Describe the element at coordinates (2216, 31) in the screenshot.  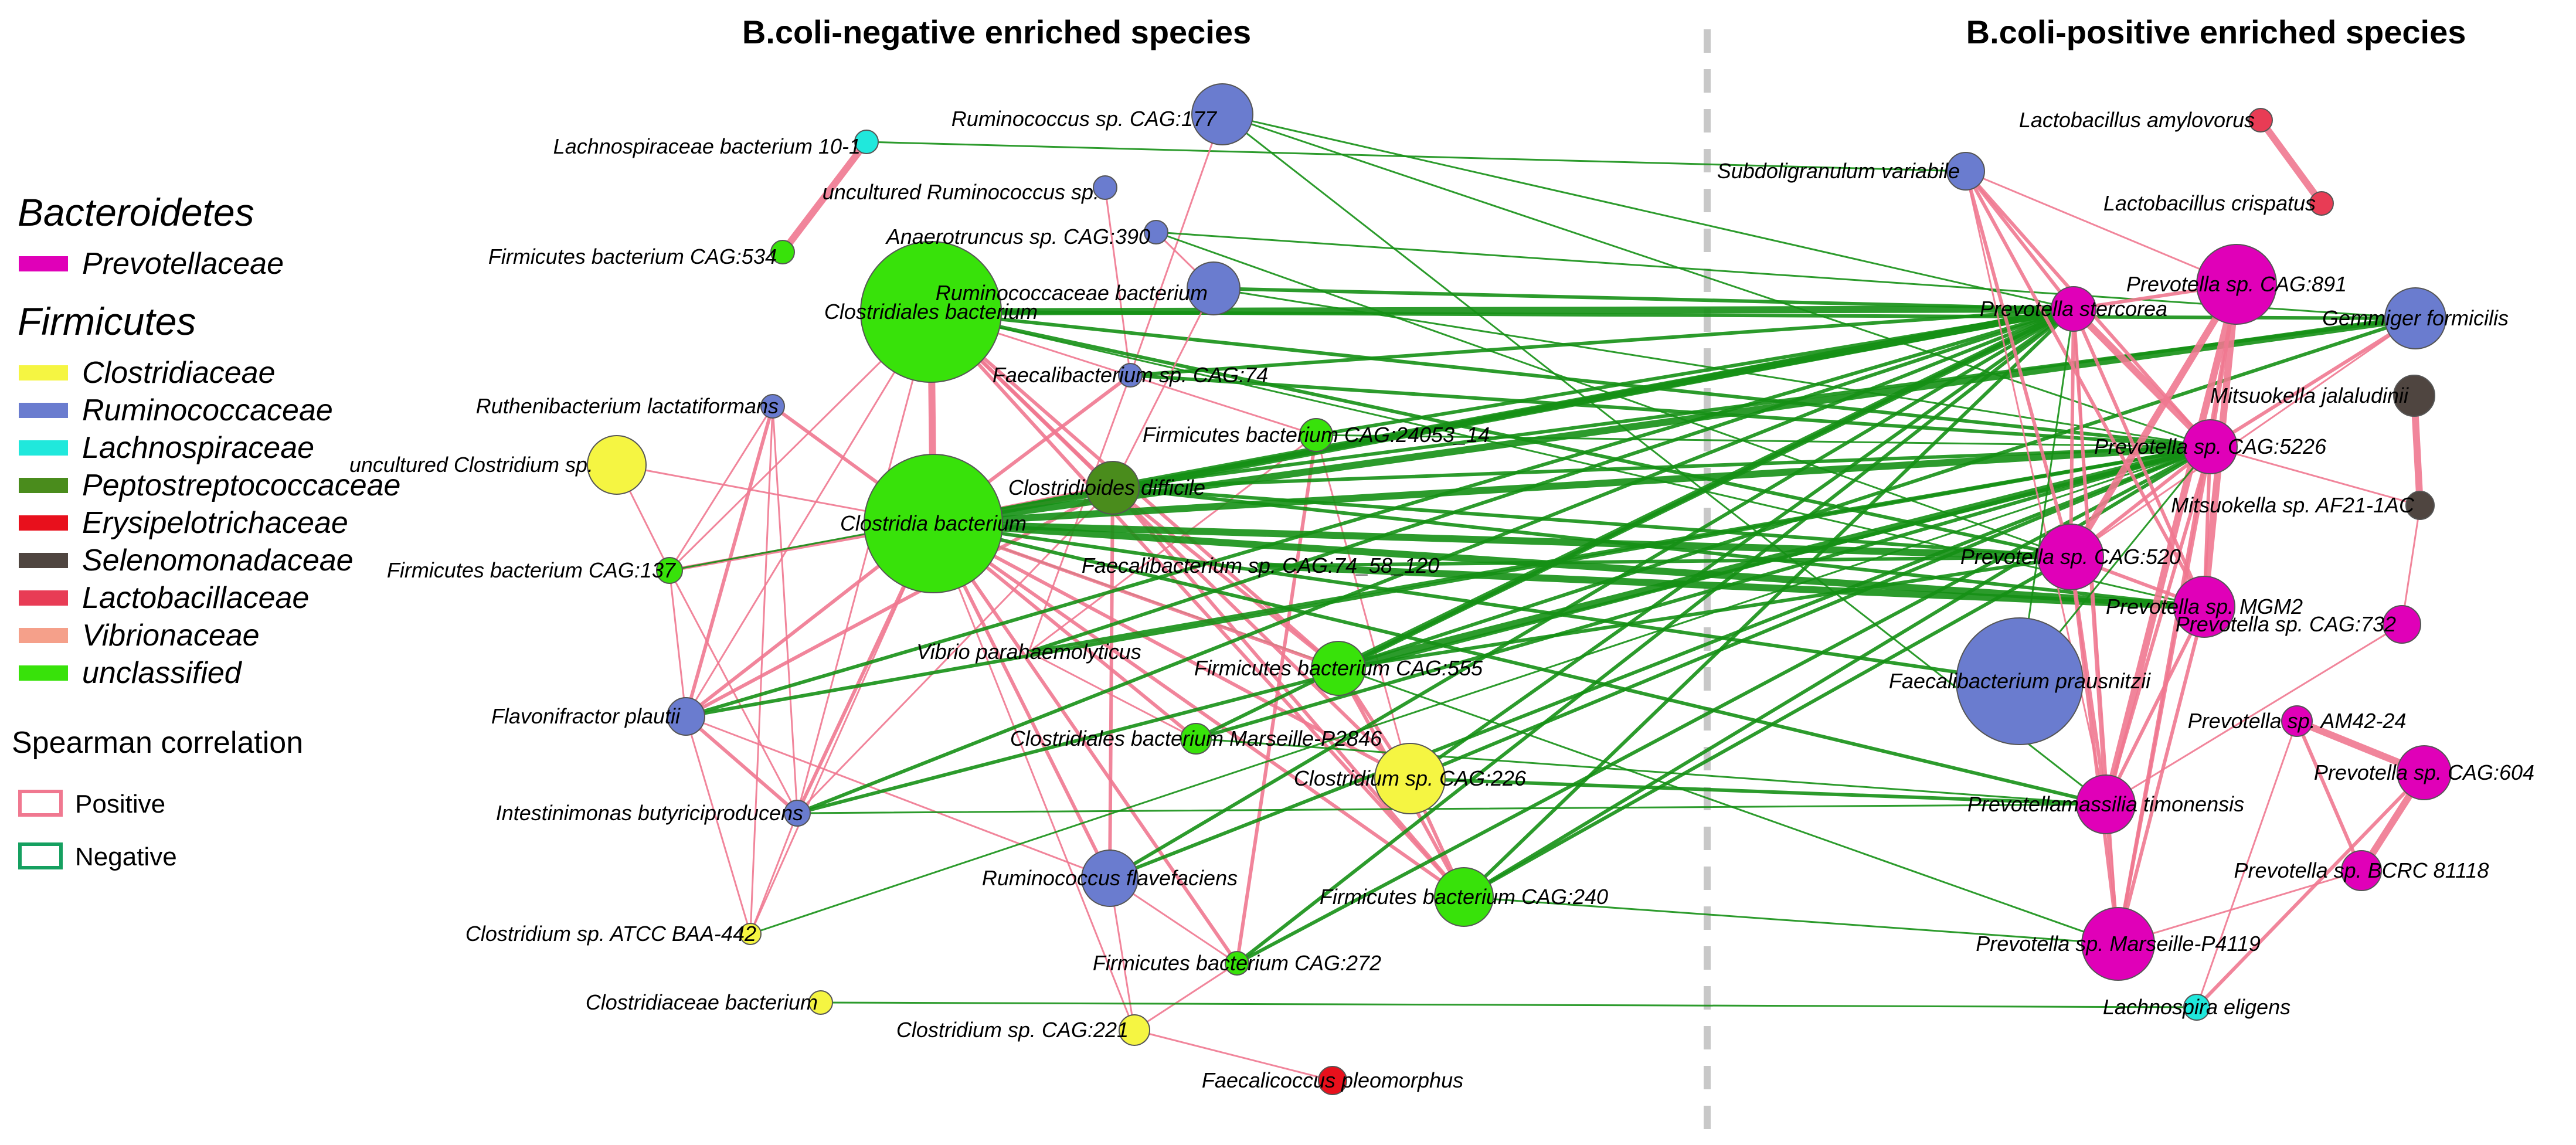
I see `title-positive-enriched: B.coli-positive enriched species` at that location.